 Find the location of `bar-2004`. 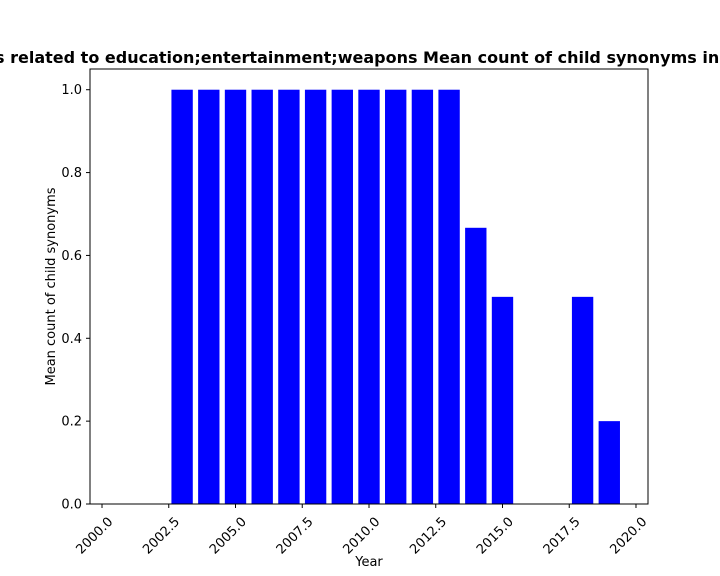

bar-2004 is located at coordinates (209, 296).